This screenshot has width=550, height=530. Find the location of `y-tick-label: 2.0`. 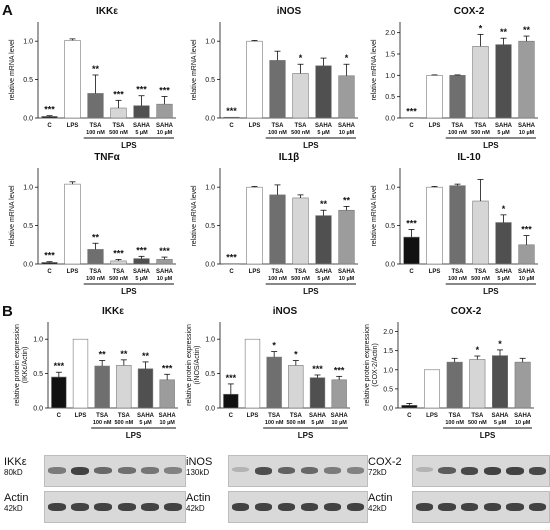

y-tick-label: 2.0 is located at coordinates (390, 33).